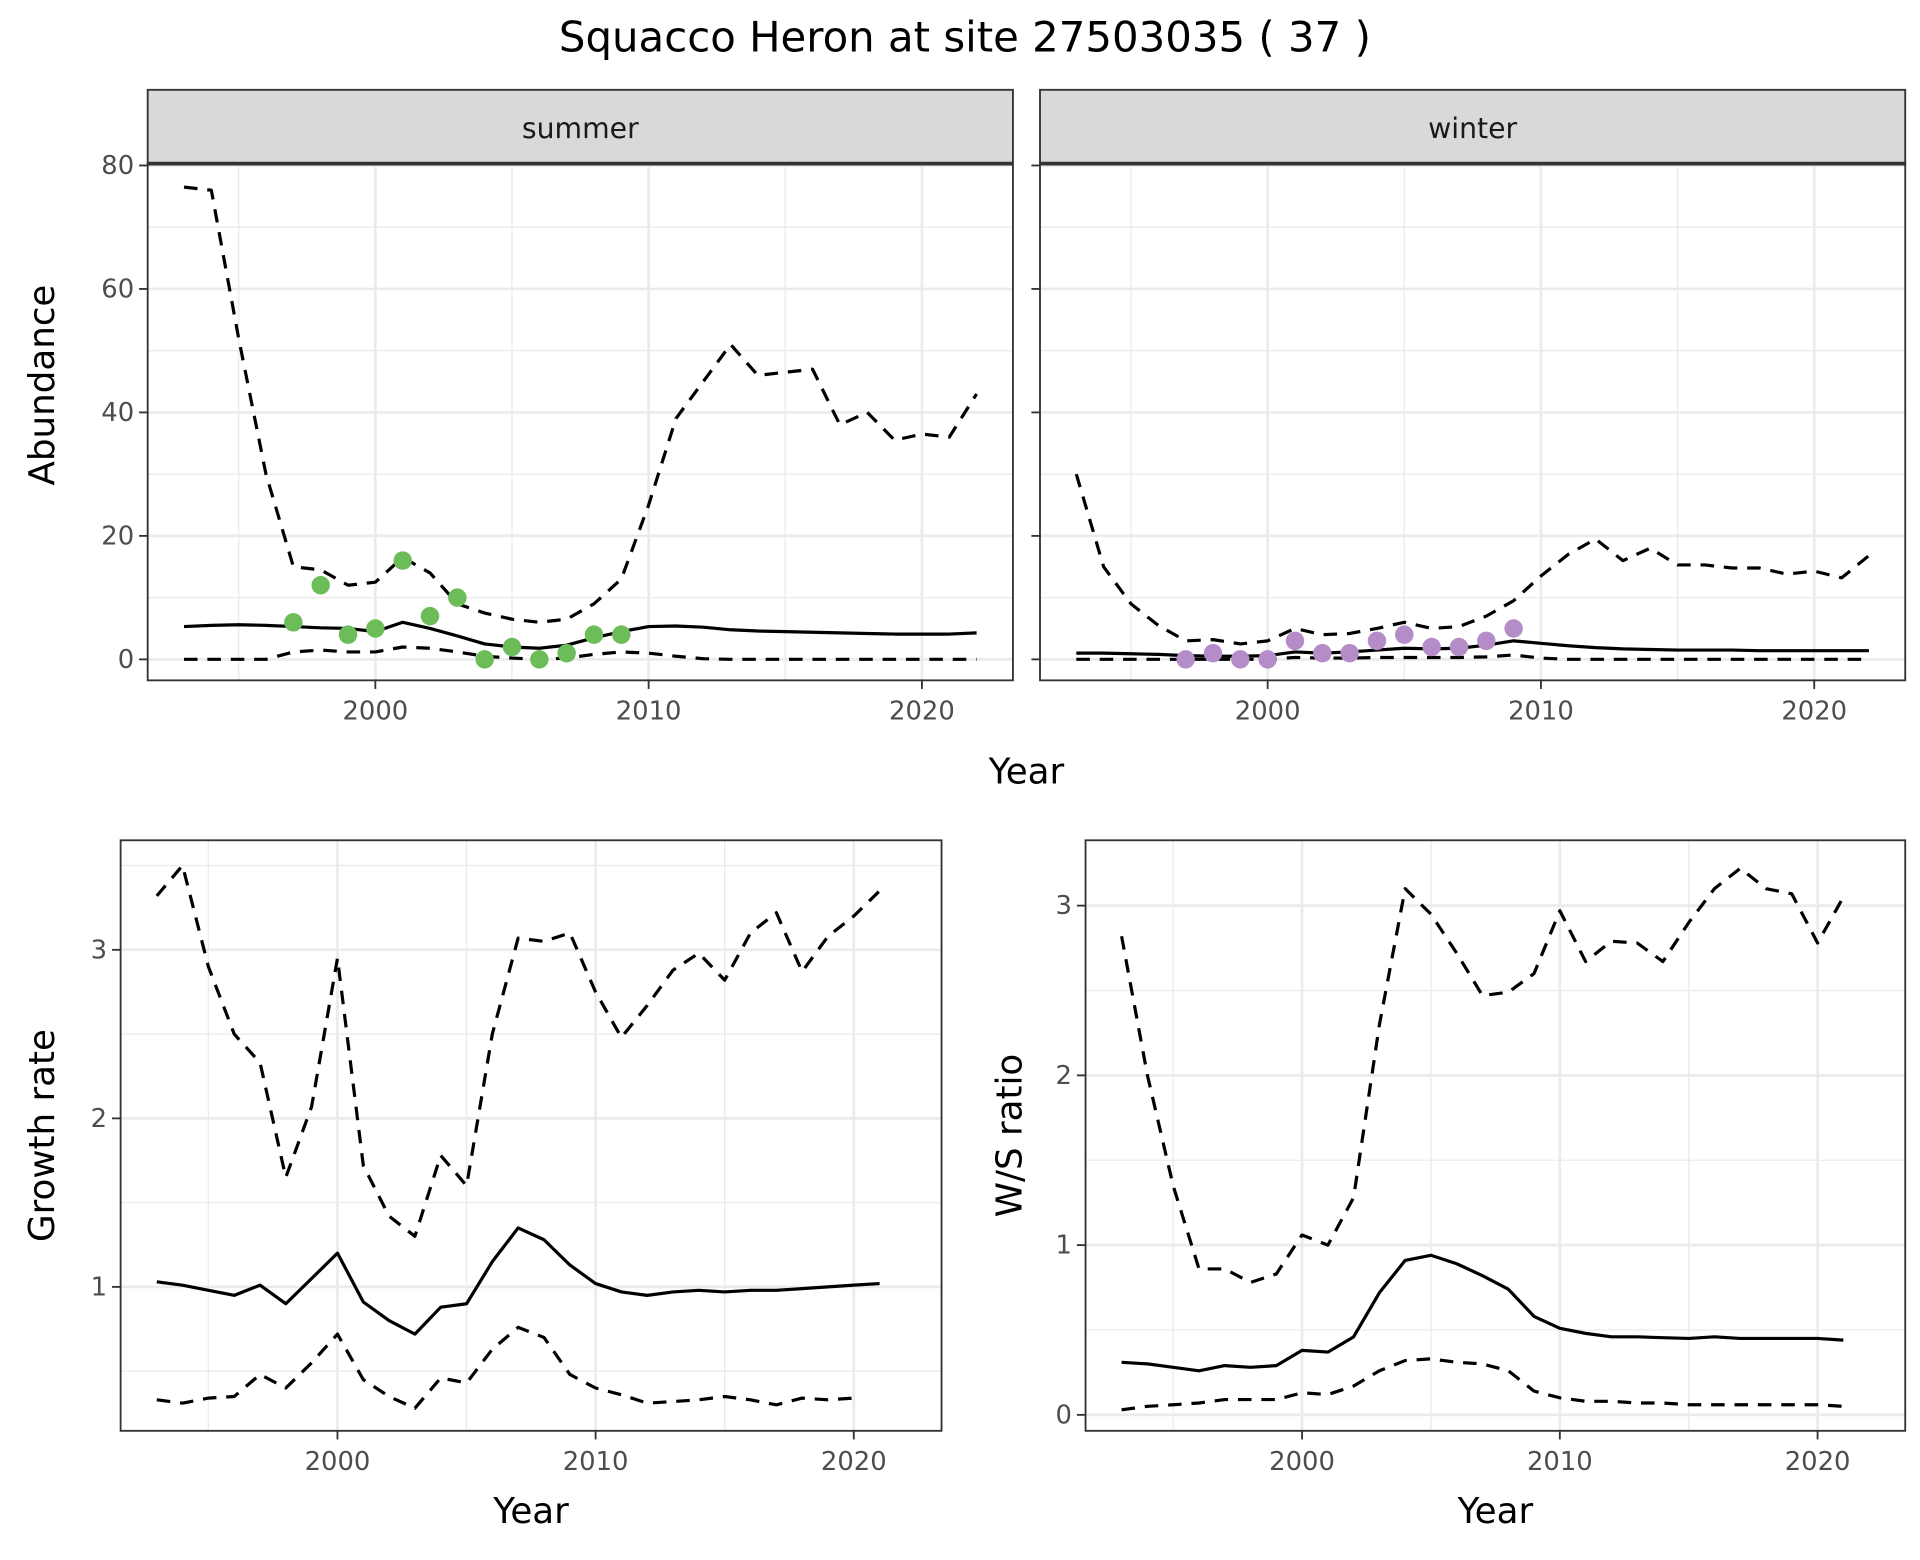  I want to click on y-axis-title: Growth rate, so click(42, 1135).